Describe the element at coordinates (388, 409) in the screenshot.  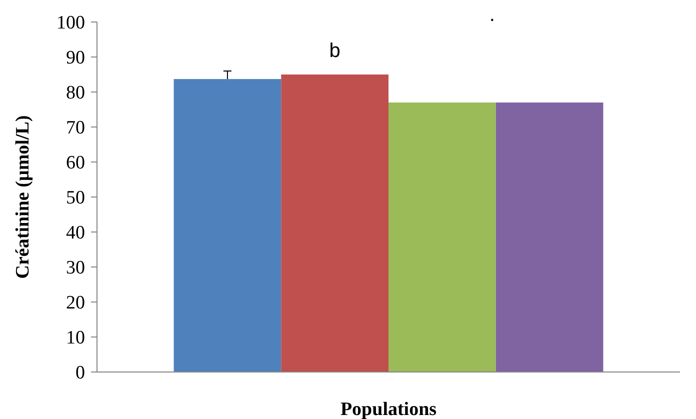
I see `x-axis-title: Populations` at that location.